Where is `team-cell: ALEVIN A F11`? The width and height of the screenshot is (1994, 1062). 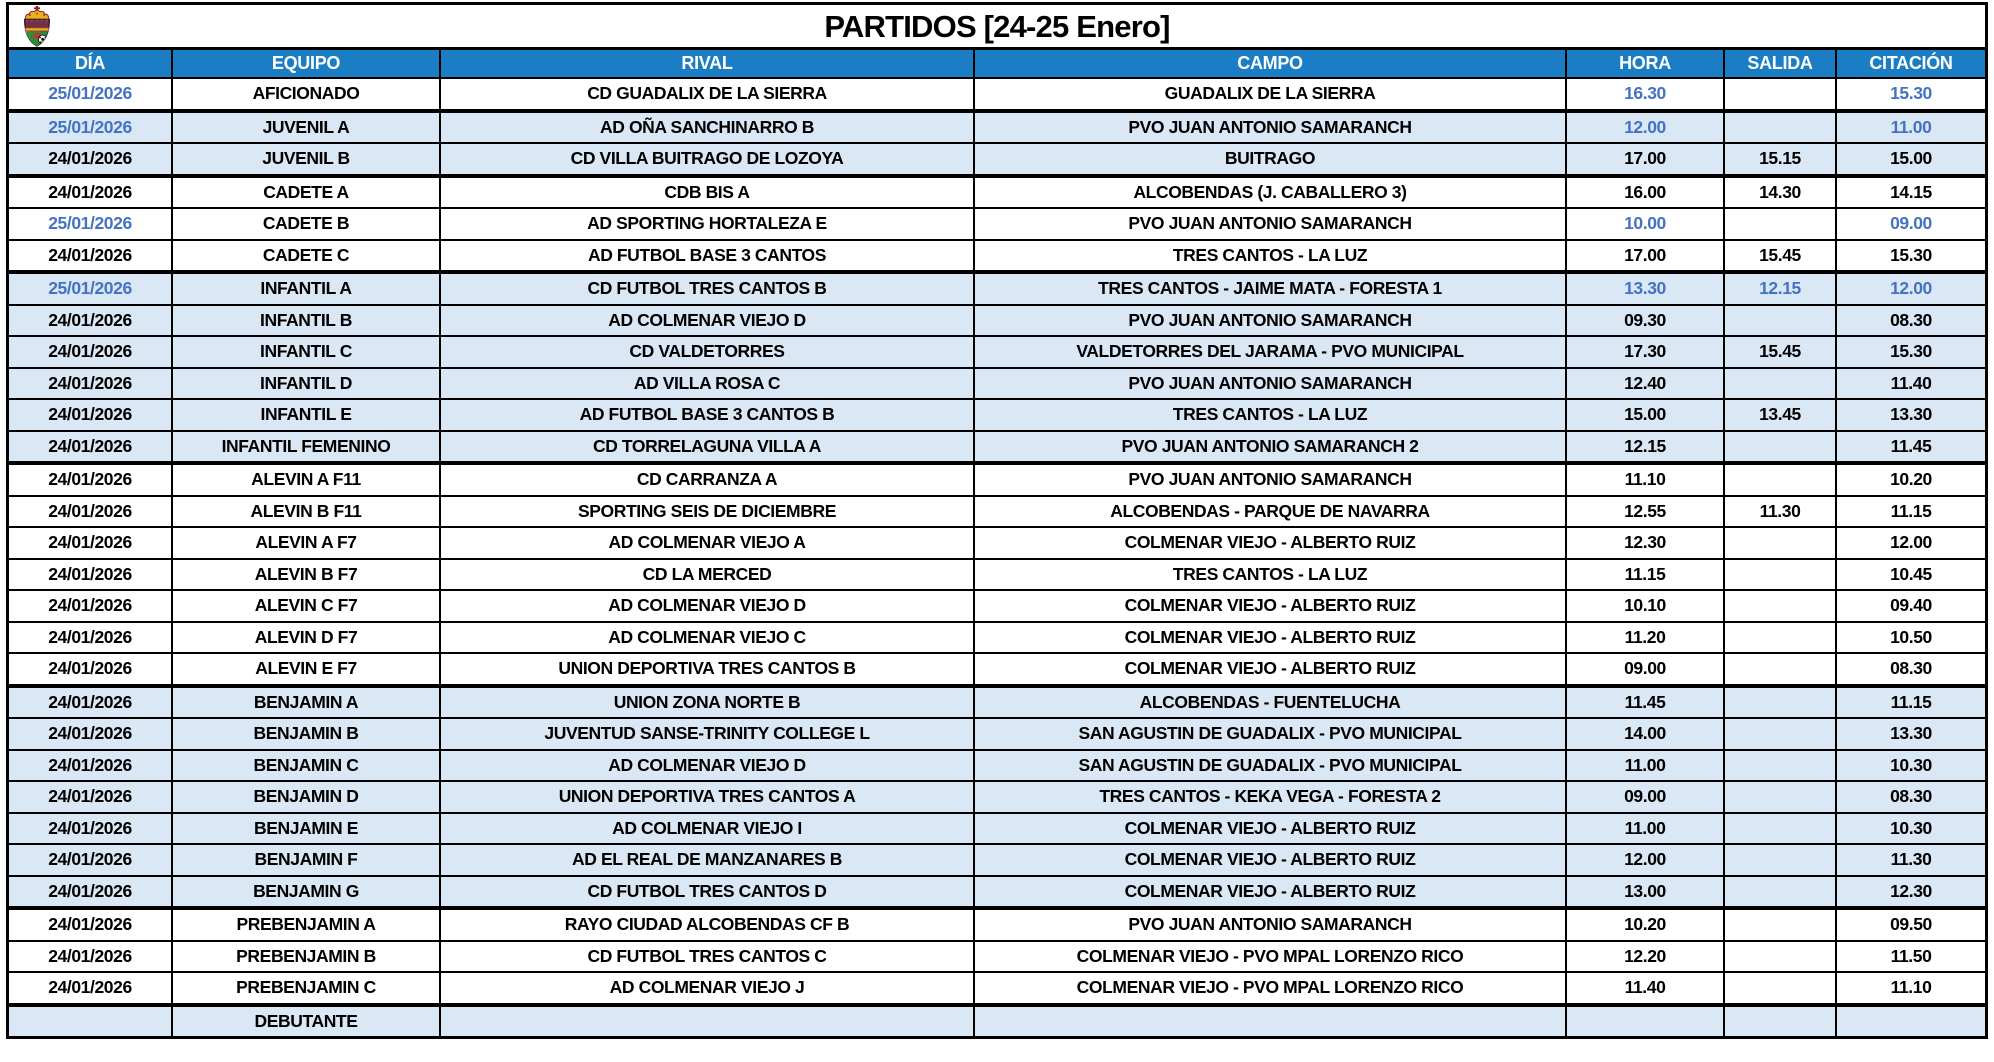
team-cell: ALEVIN A F11 is located at coordinates (306, 480).